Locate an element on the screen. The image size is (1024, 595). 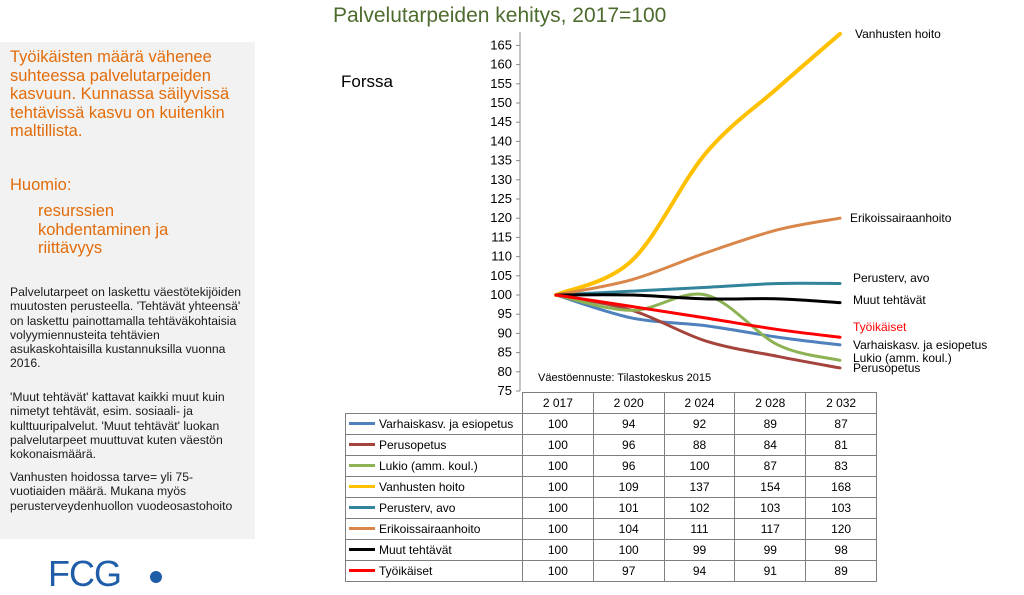
table-year-header: 2 032 is located at coordinates (841, 403).